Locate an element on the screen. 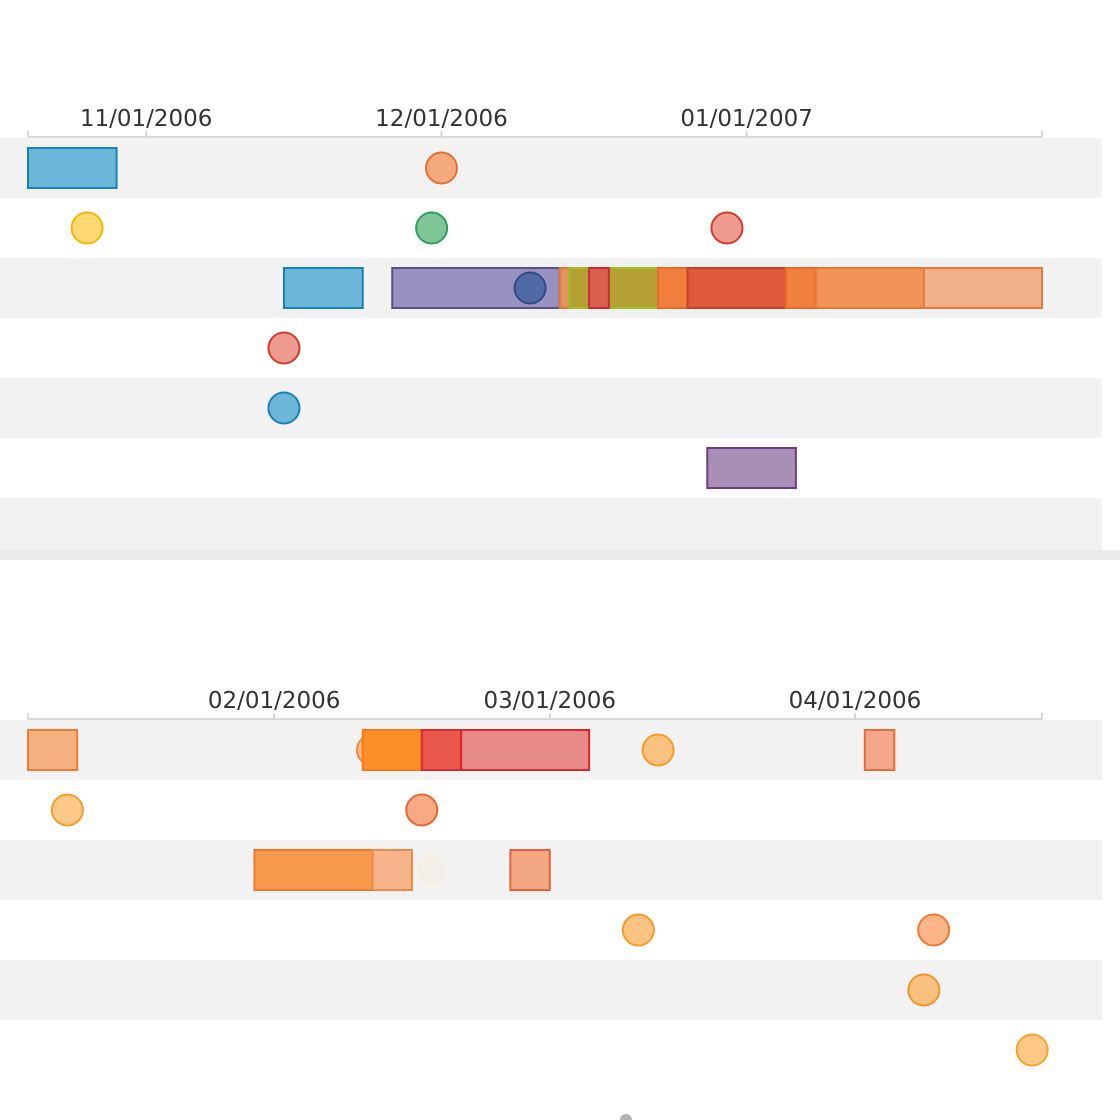 This screenshot has height=1120, width=1120. x-tick-label: 02/01/2006 is located at coordinates (274, 701).